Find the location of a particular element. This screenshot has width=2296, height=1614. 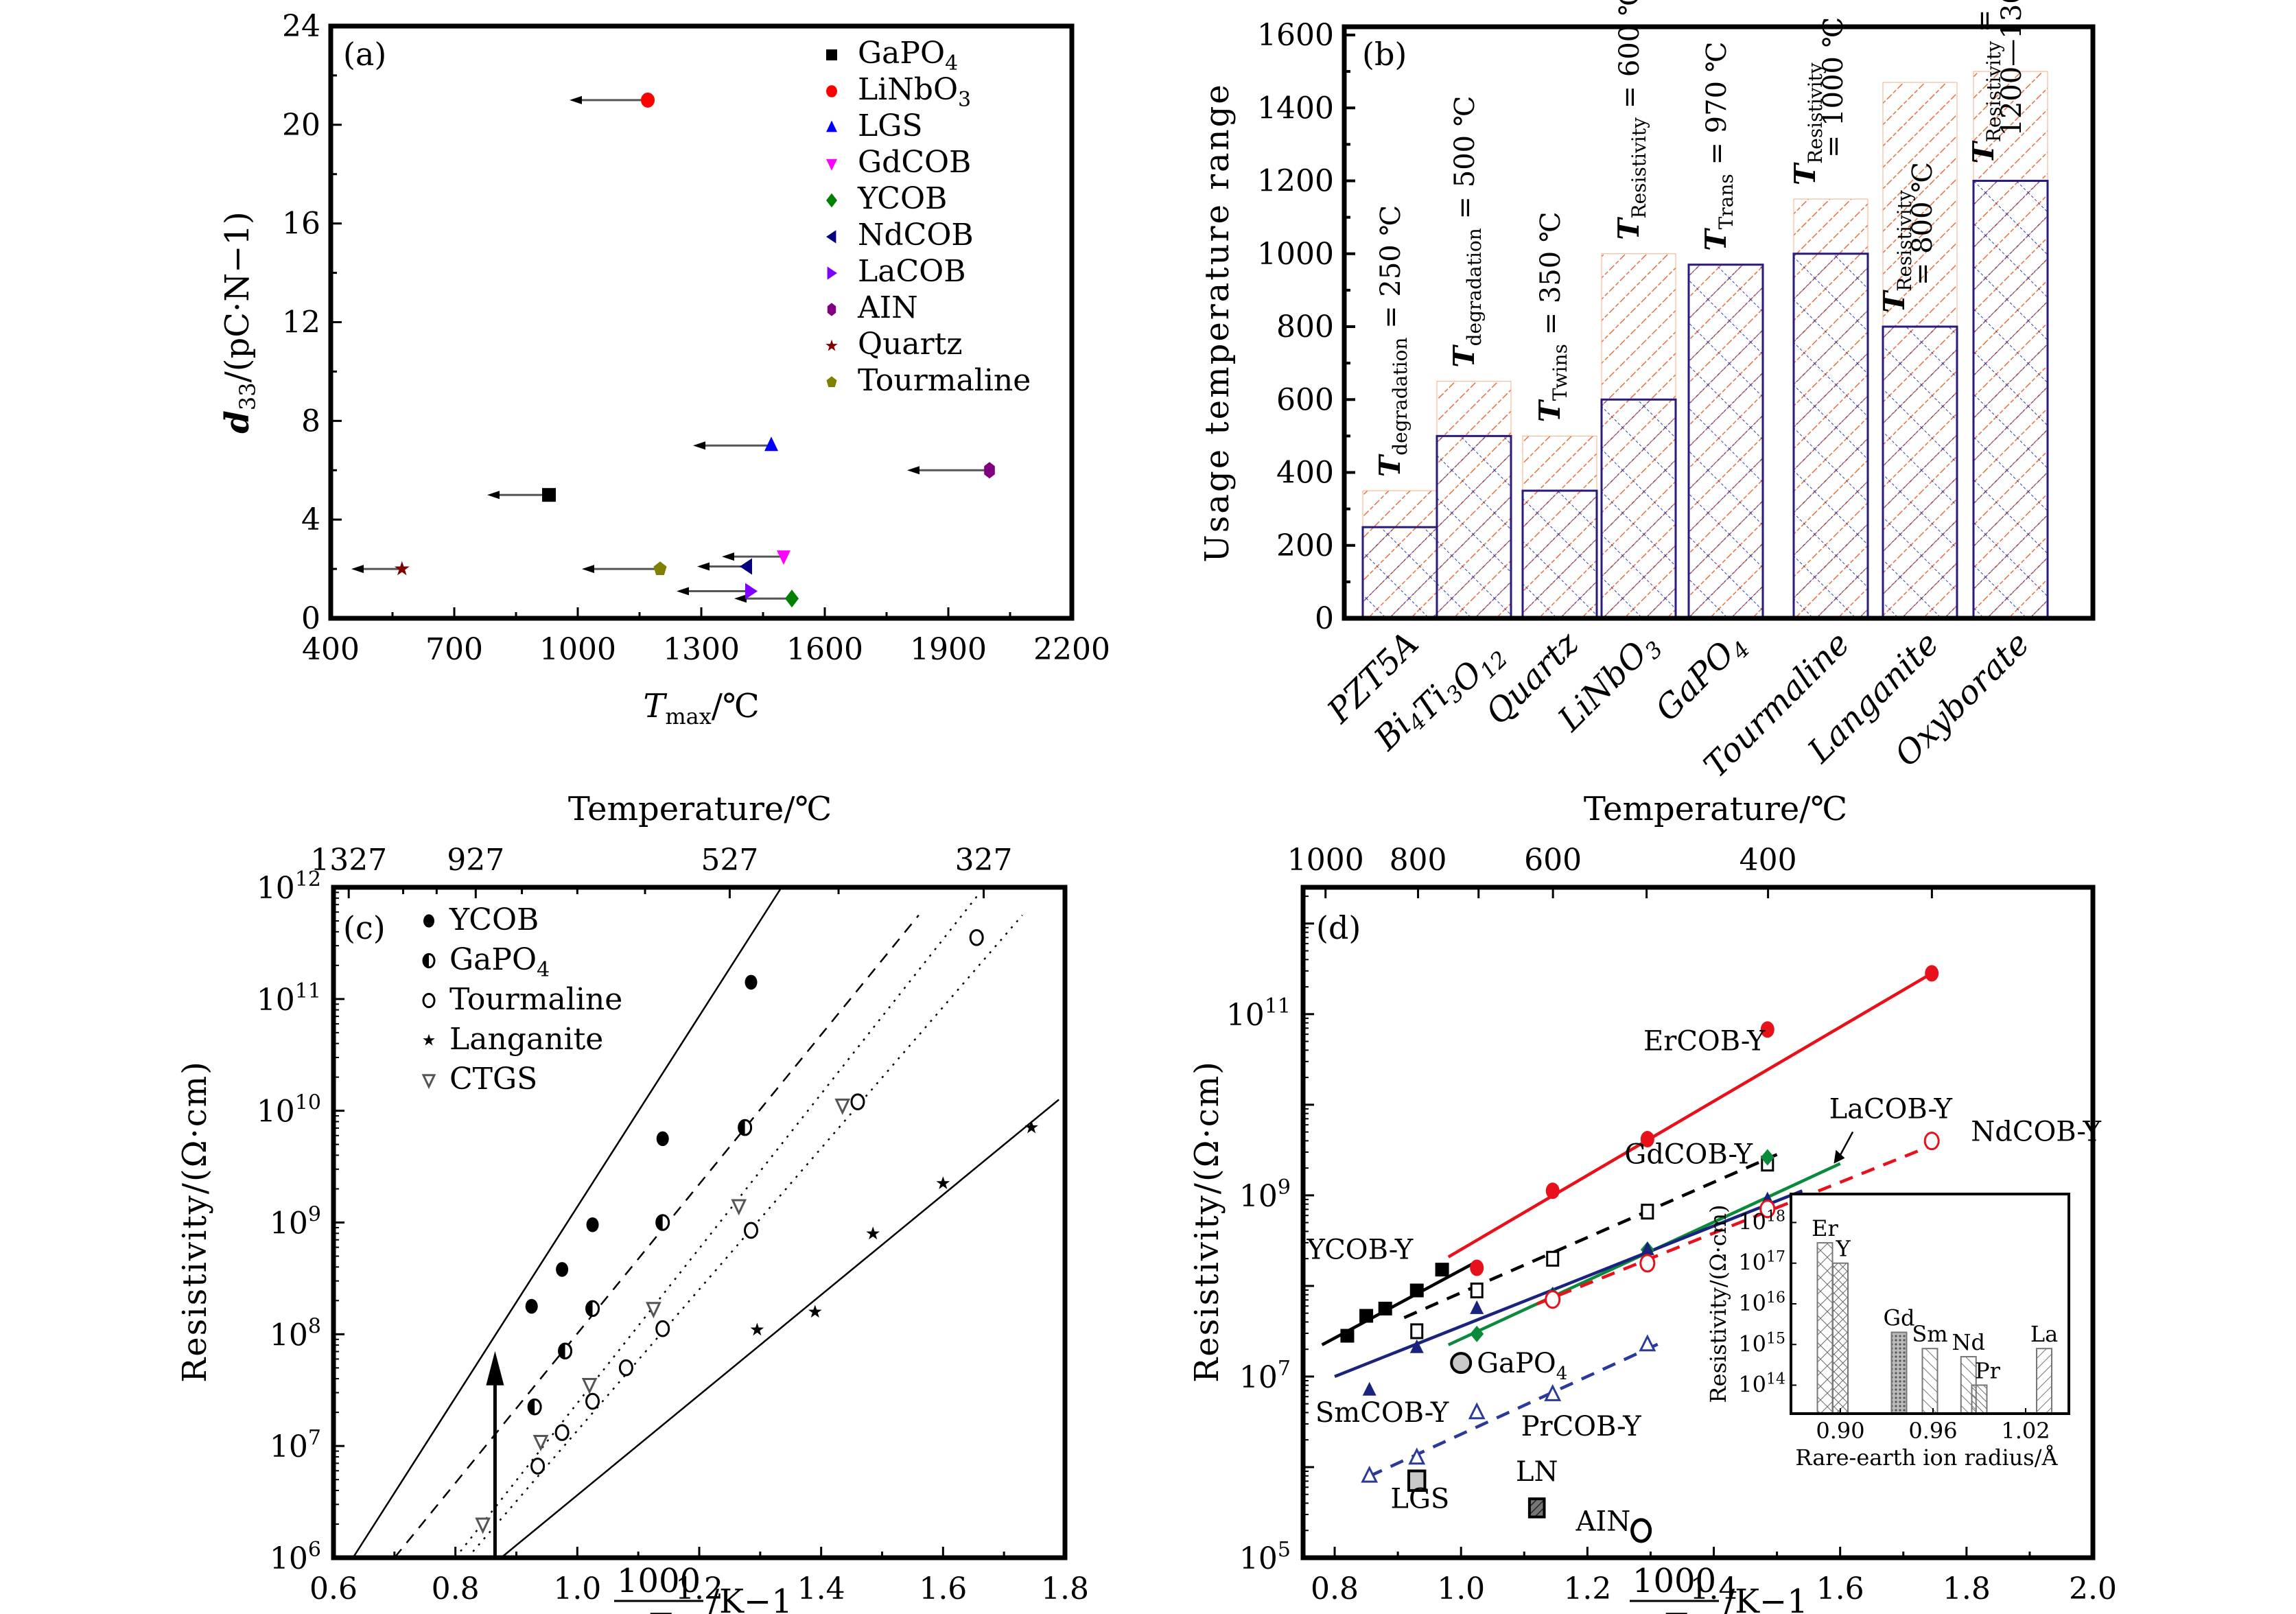

panel-b-xtick-label-part: GaPO is located at coordinates (1695, 681).